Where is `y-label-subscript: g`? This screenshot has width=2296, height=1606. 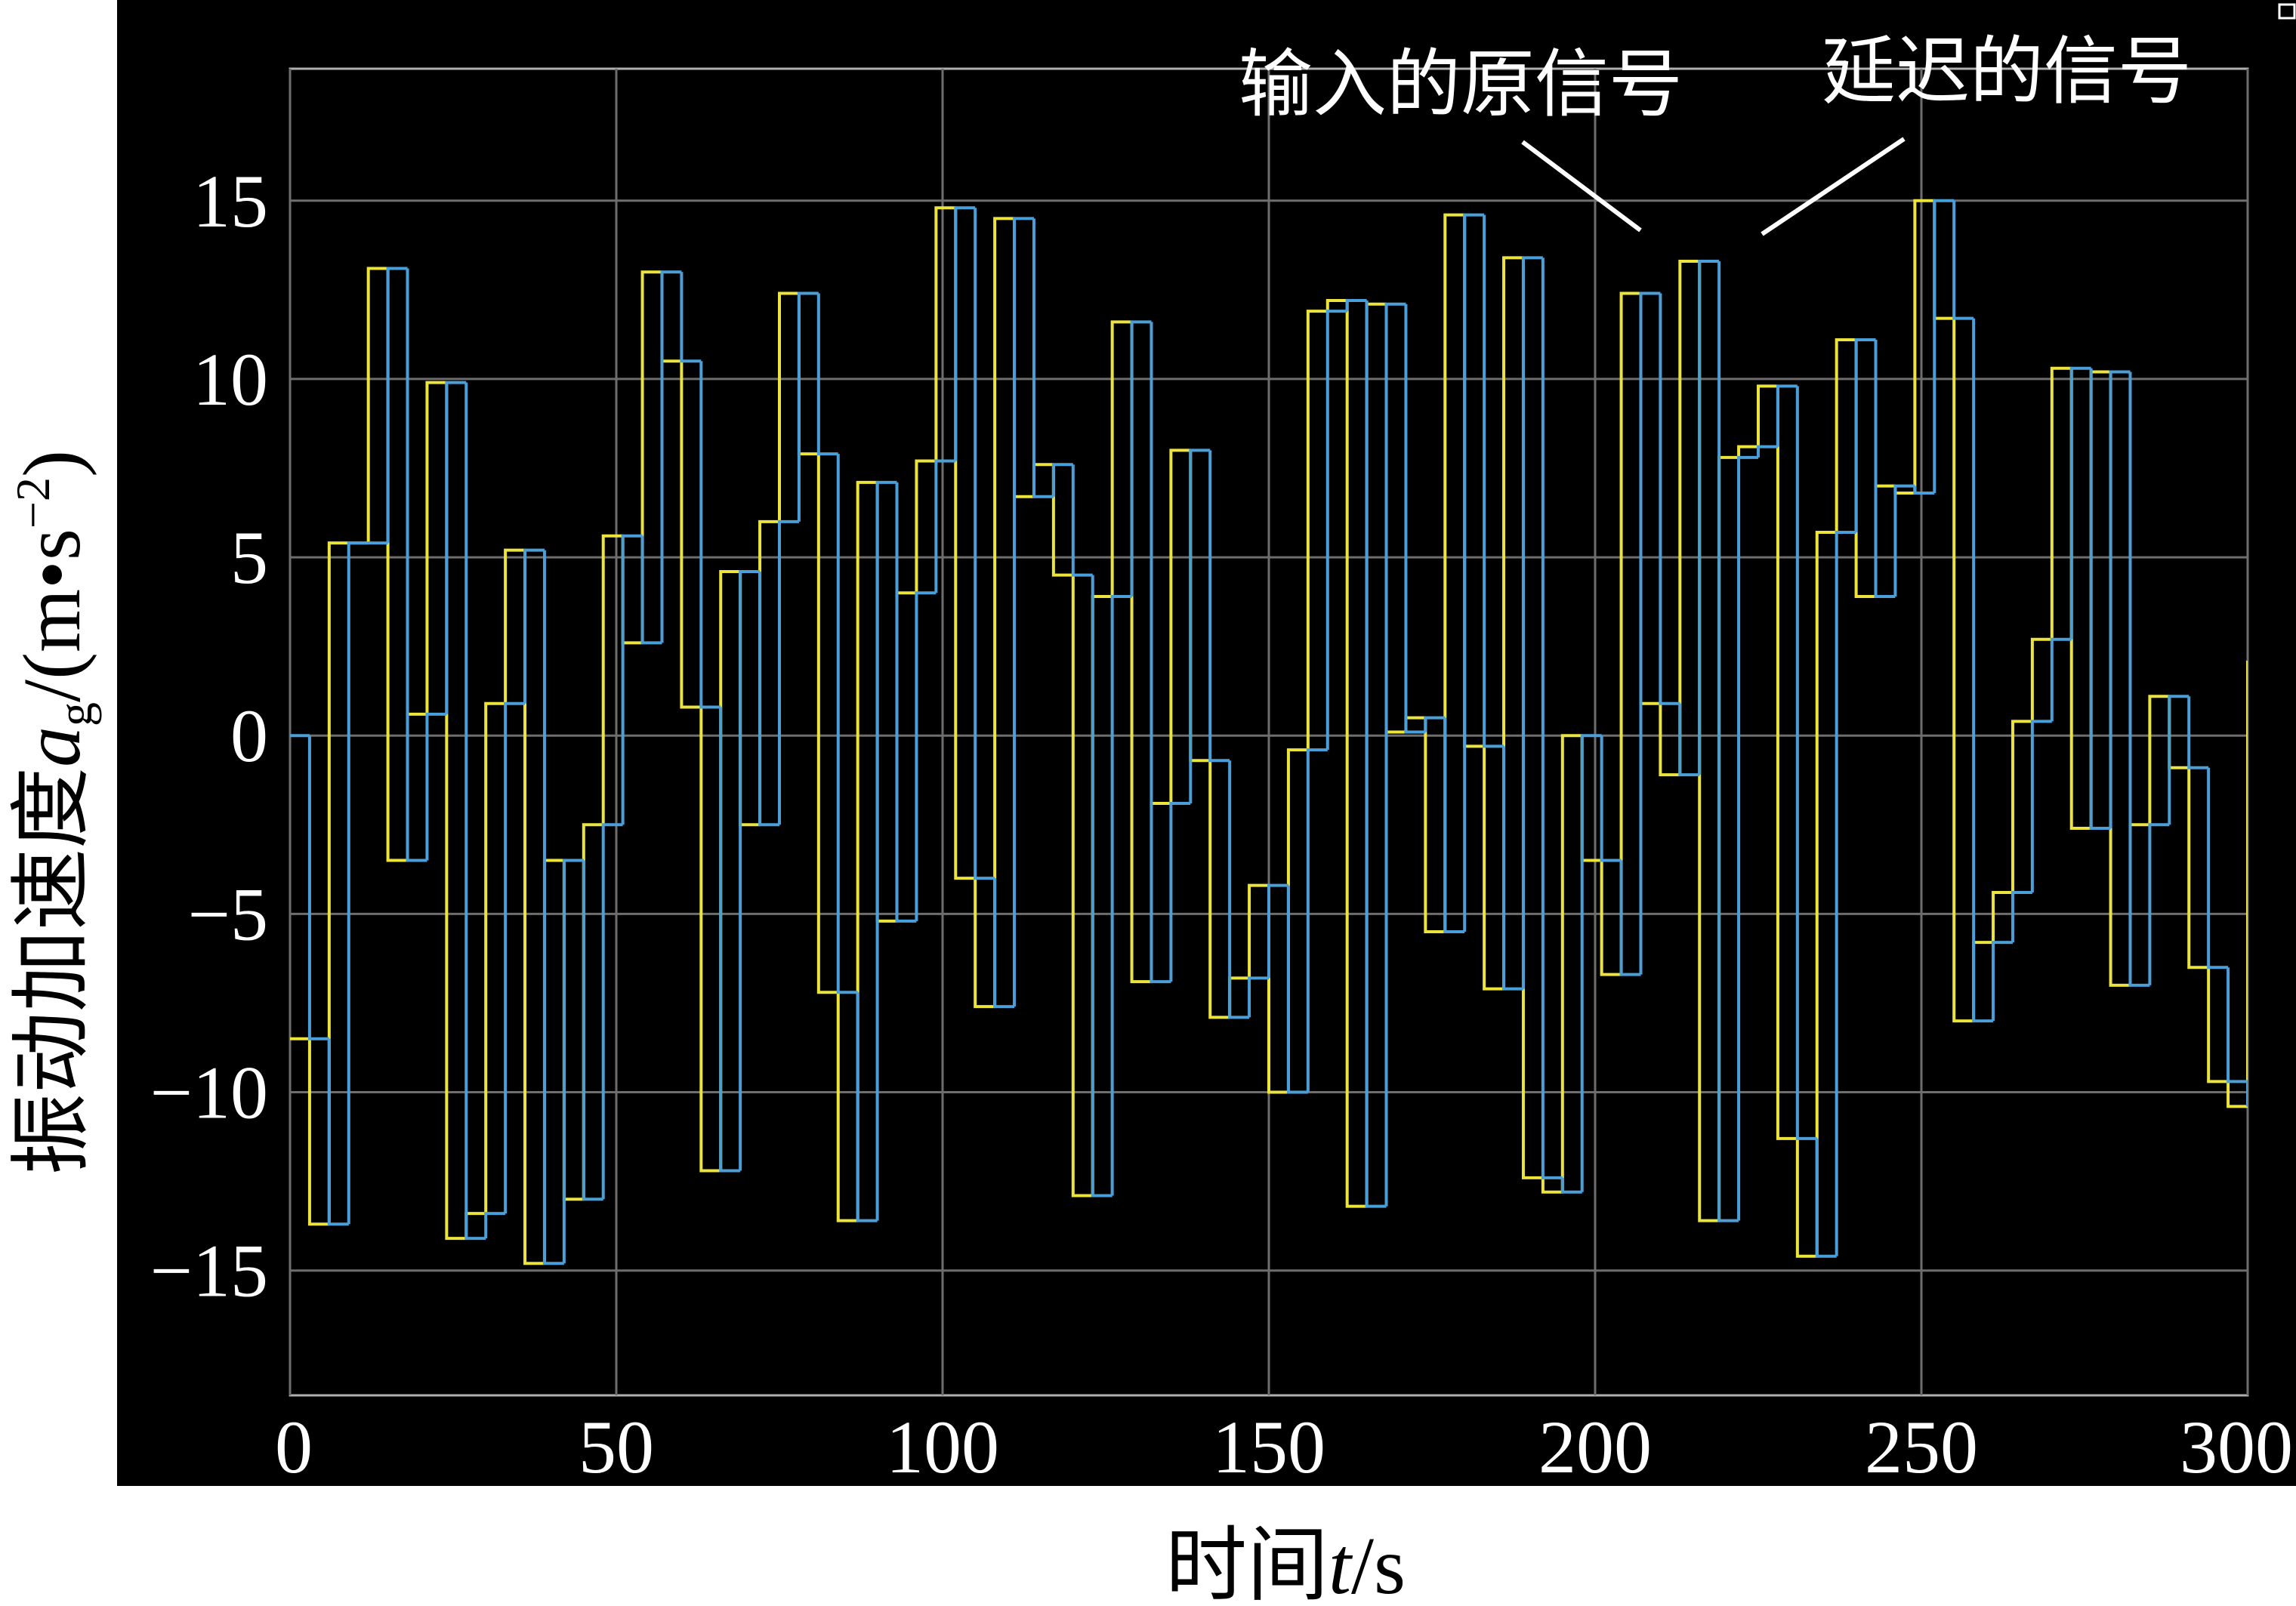 y-label-subscript: g is located at coordinates (75, 714).